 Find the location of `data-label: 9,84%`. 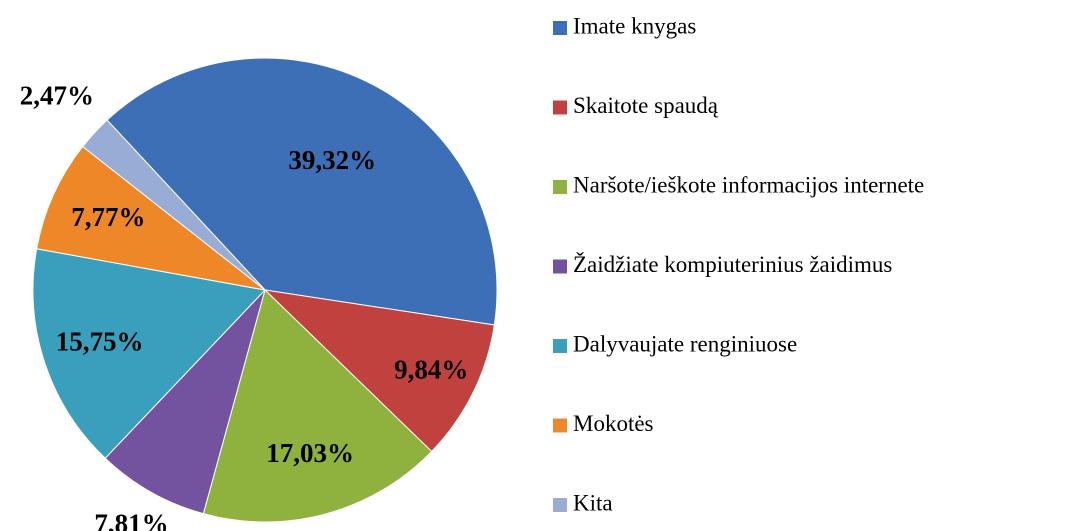

data-label: 9,84% is located at coordinates (431, 370).